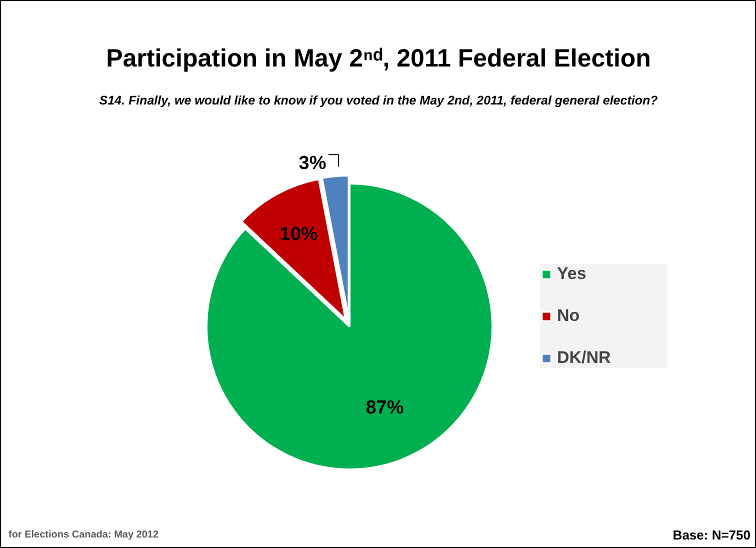 The image size is (756, 548). Describe the element at coordinates (83, 535) in the screenshot. I see `text: for Elections Canada: May 2012` at that location.